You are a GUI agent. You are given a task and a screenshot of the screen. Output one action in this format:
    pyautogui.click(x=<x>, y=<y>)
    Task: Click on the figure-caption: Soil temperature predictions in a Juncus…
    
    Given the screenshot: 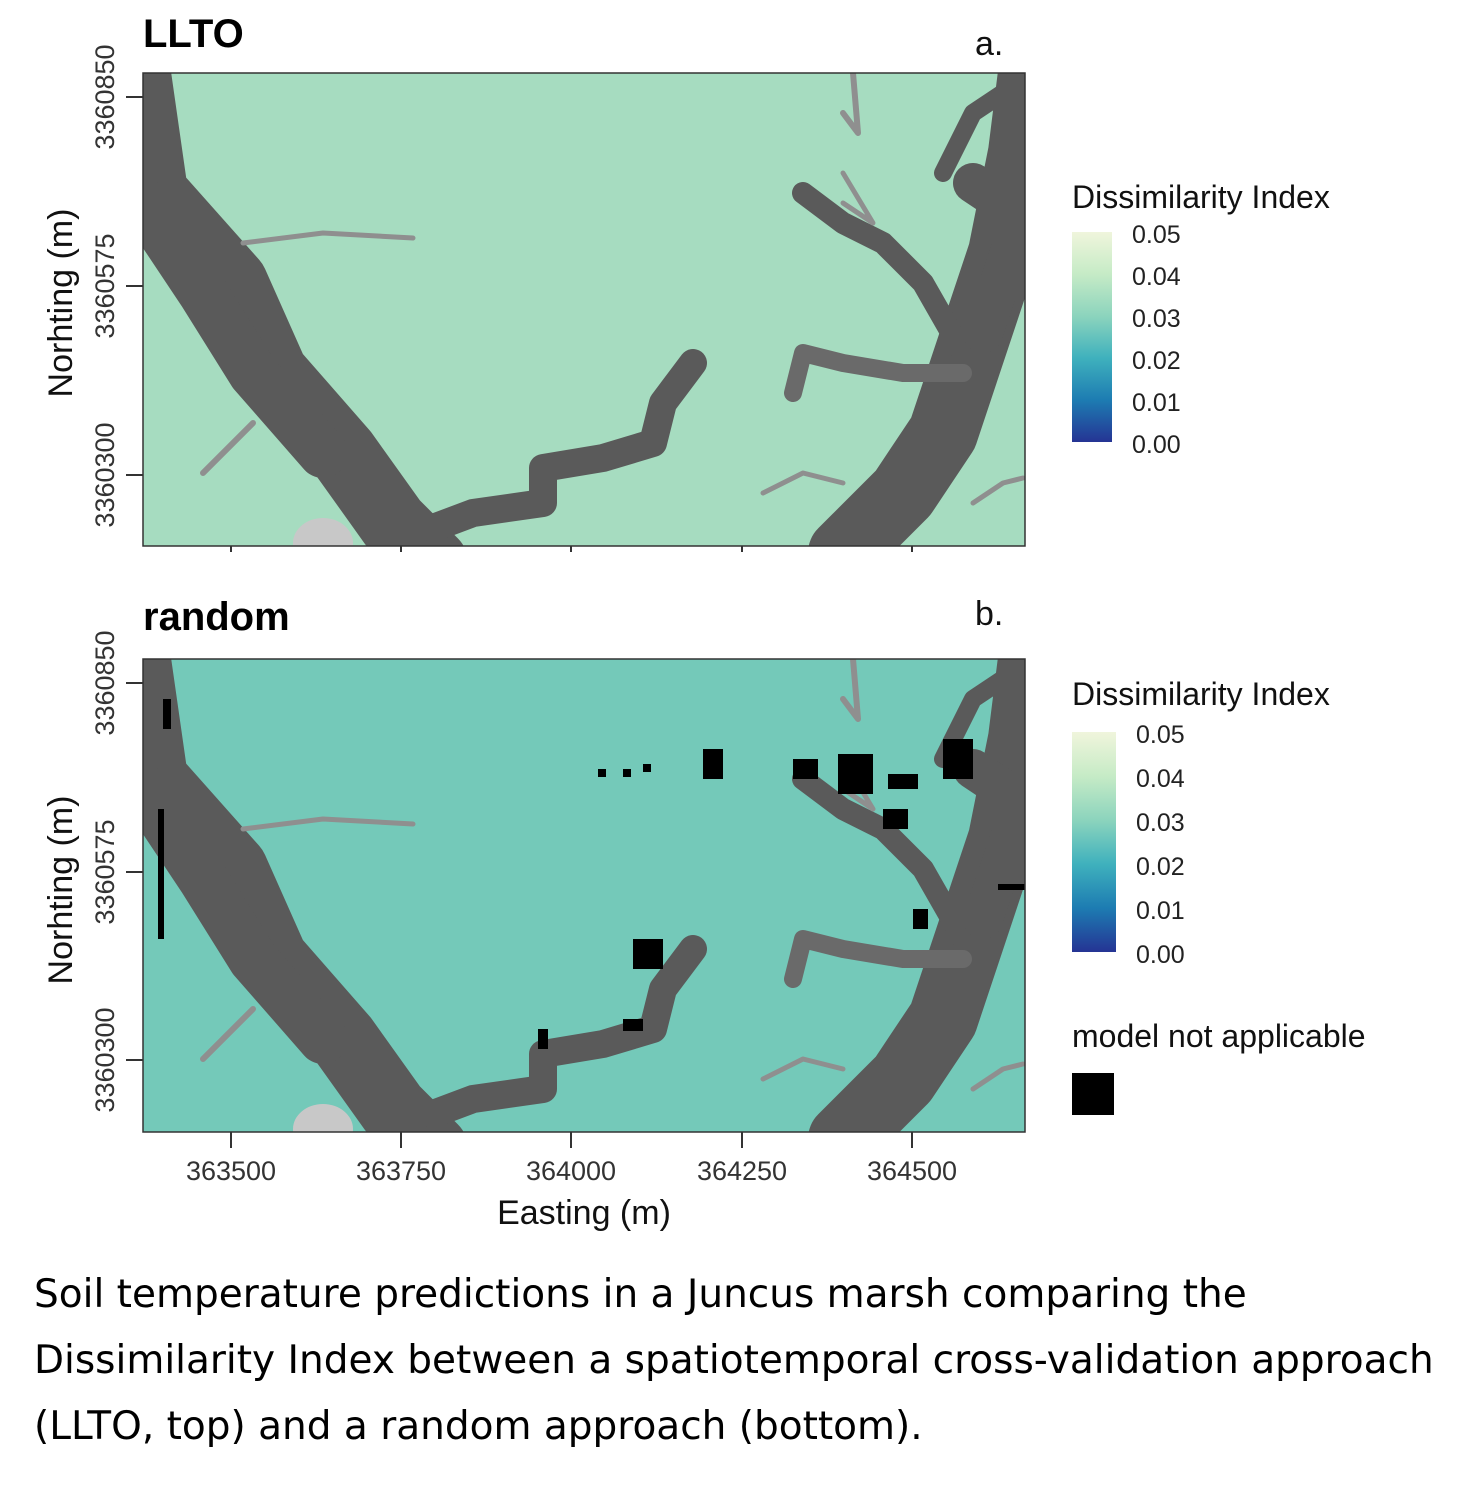 What is the action you would take?
    pyautogui.click(x=734, y=1360)
    